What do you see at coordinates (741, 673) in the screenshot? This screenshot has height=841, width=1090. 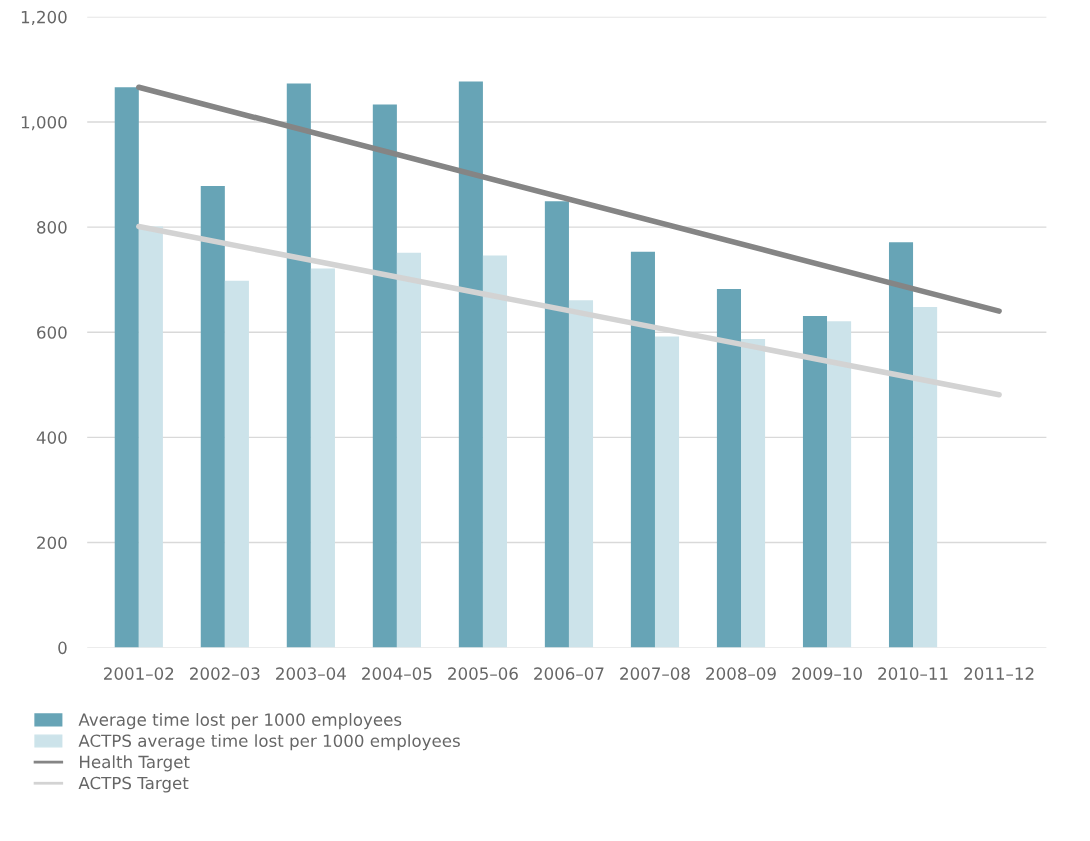 I see `x-tick-label: 2008–09` at bounding box center [741, 673].